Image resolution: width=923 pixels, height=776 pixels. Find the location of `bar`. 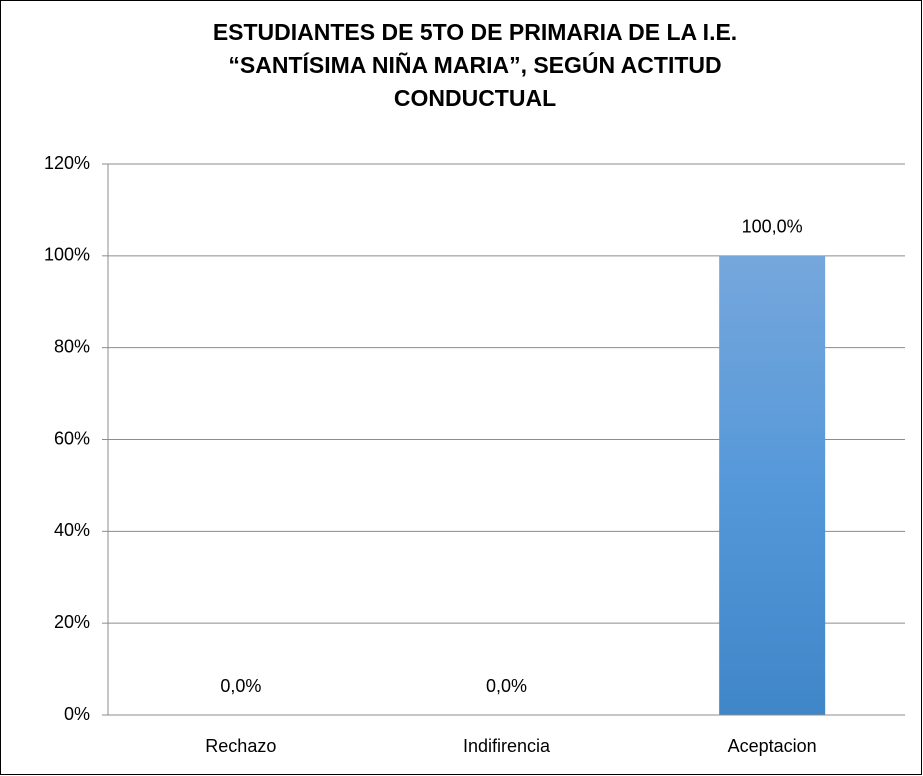

bar is located at coordinates (772, 485).